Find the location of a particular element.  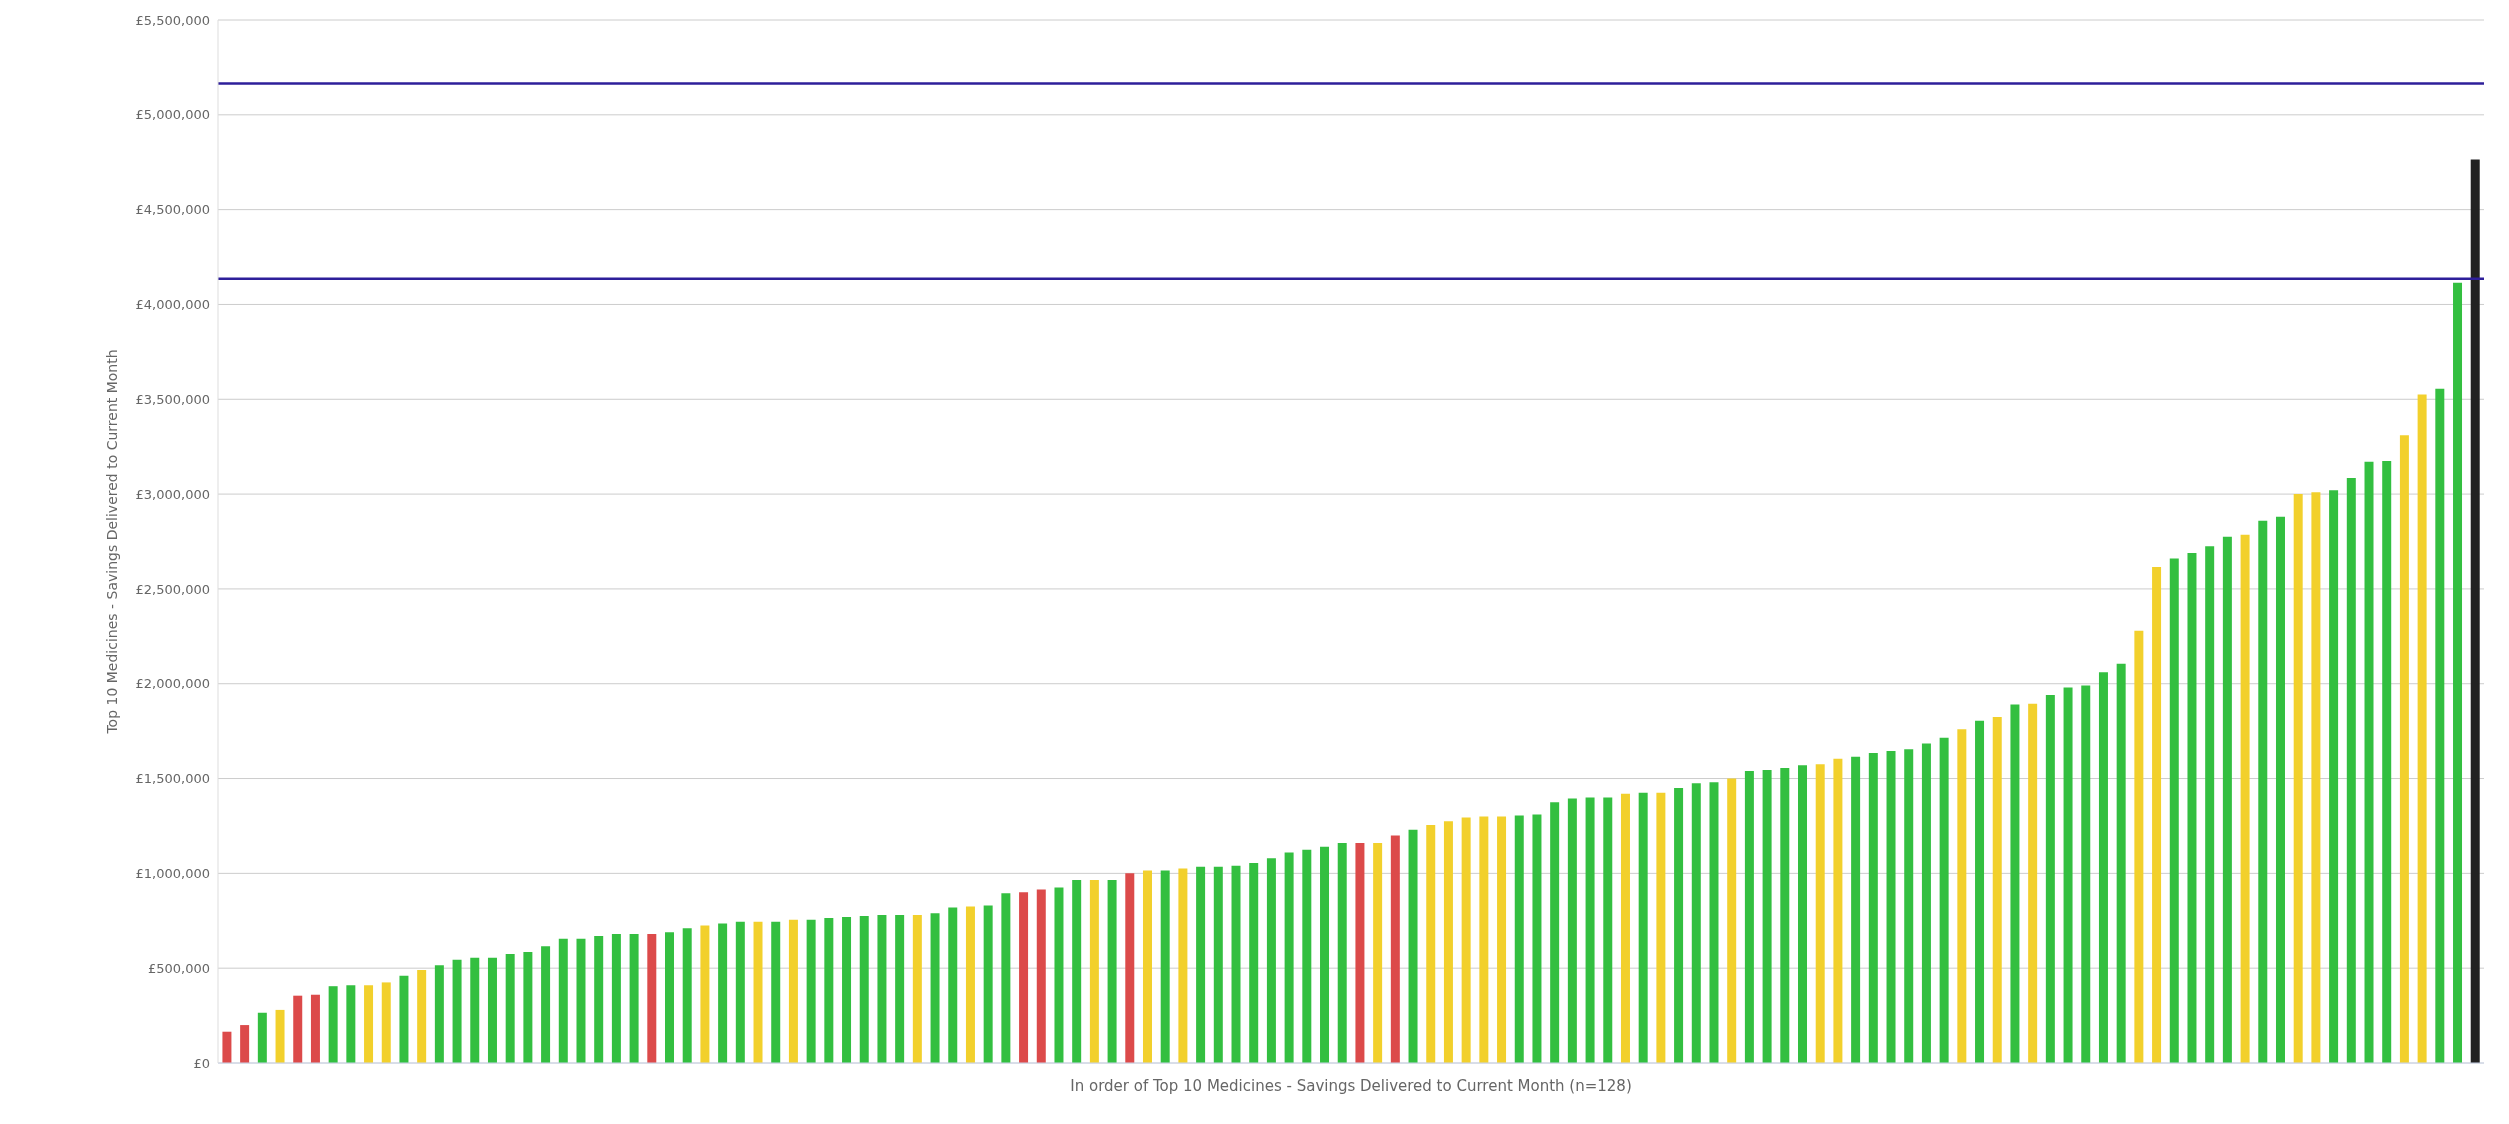

y-tick-label: £0 is located at coordinates (201, 1063).